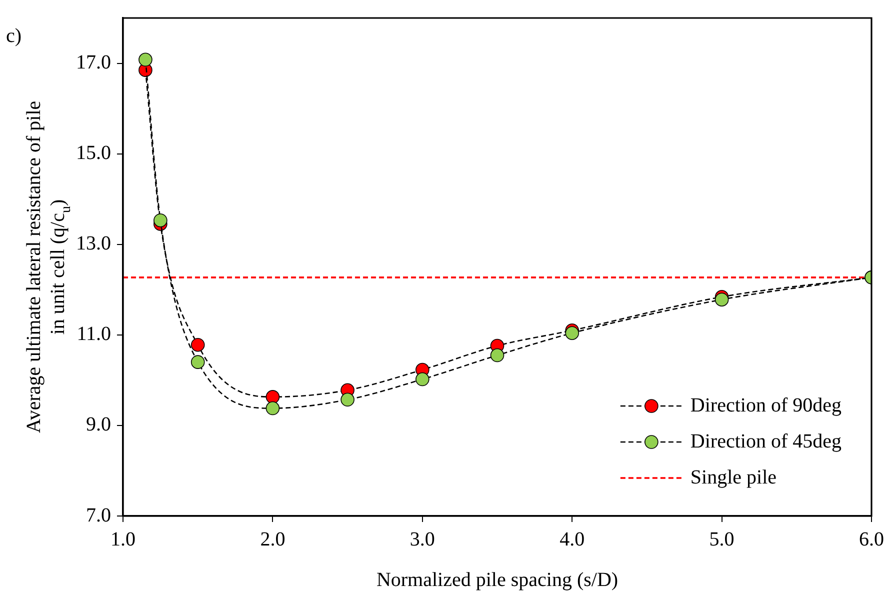  I want to click on legend-label: Direction of 45deg, so click(766, 441).